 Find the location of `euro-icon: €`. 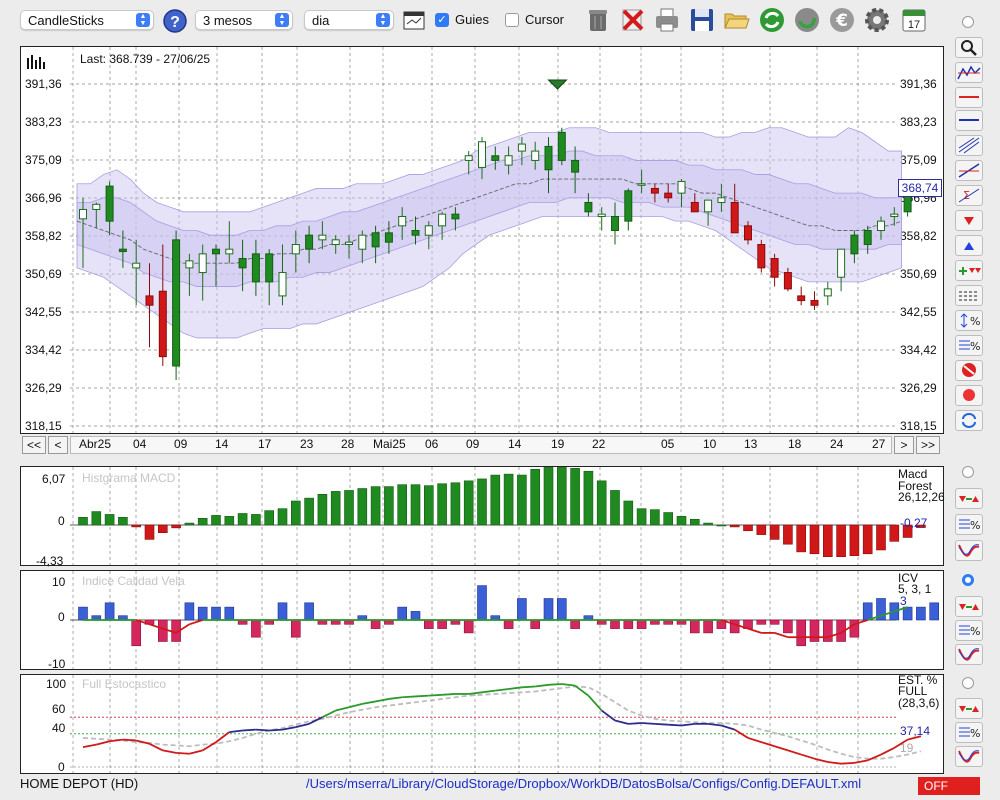

euro-icon: € is located at coordinates (842, 20).